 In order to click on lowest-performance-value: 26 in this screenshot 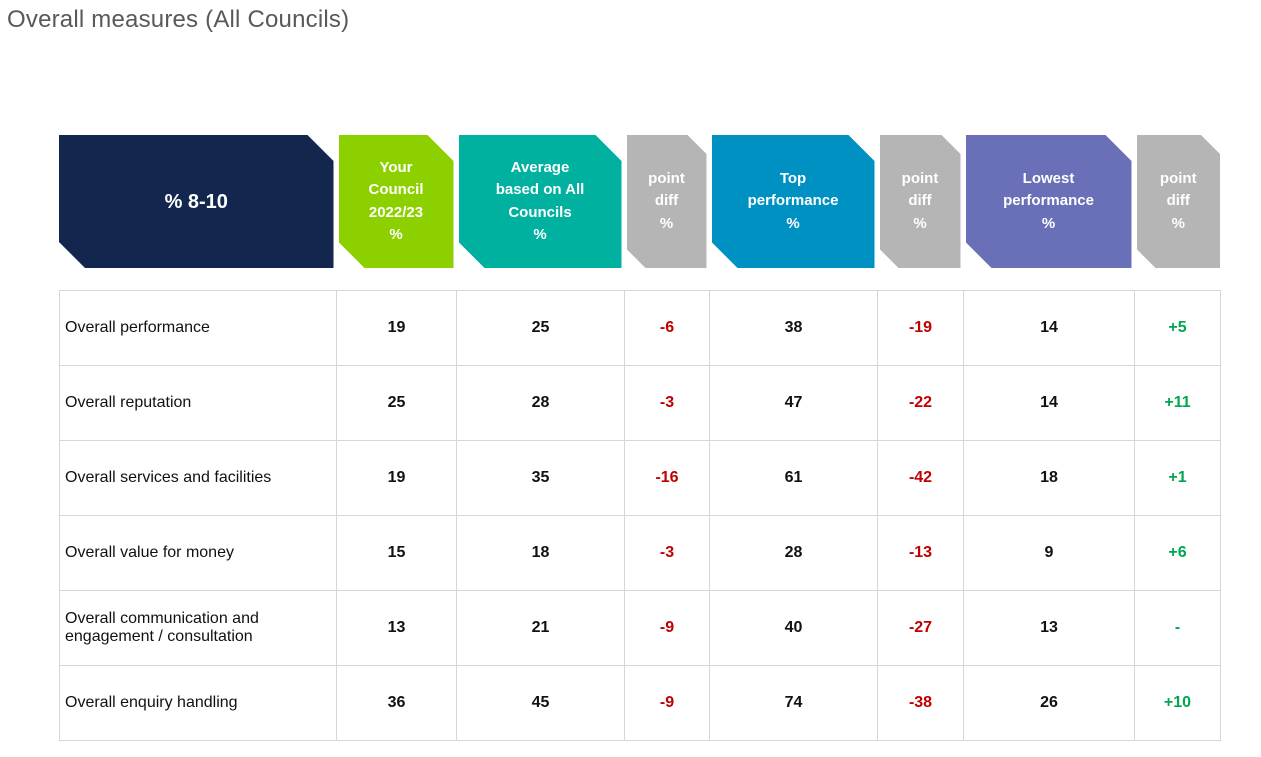, I will do `click(1049, 703)`.